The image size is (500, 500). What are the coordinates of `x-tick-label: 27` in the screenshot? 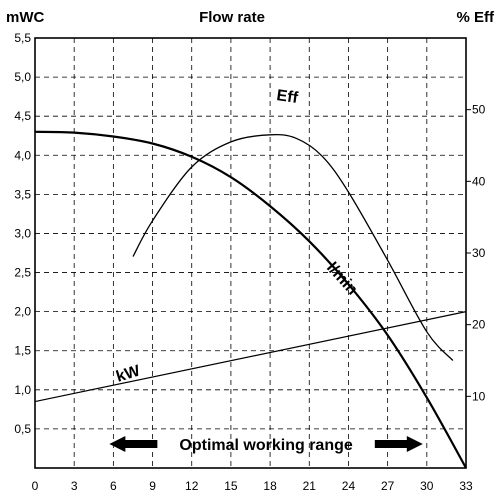 It's located at (388, 486).